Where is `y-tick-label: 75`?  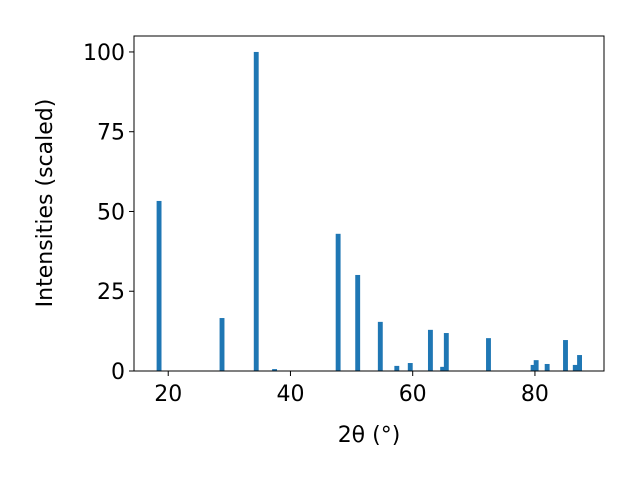
y-tick-label: 75 is located at coordinates (111, 133).